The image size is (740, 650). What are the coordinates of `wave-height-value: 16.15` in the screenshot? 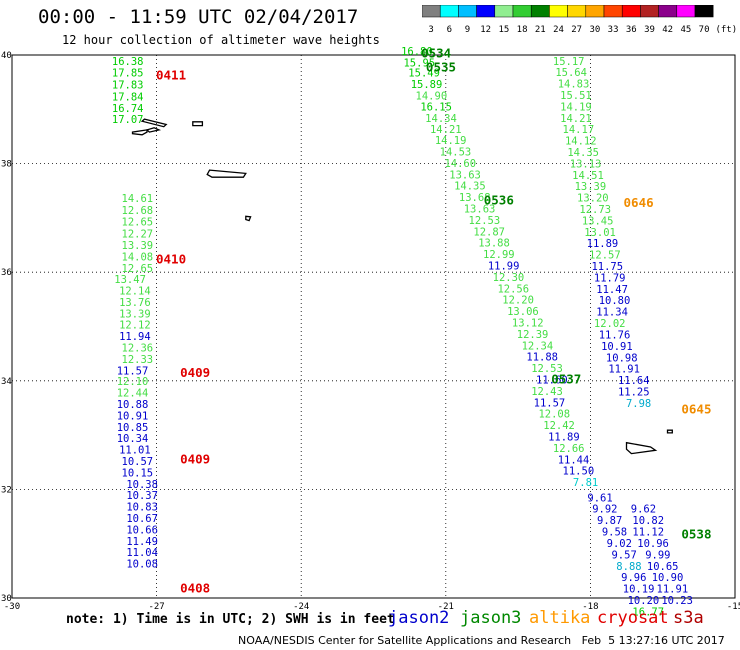 It's located at (436, 107).